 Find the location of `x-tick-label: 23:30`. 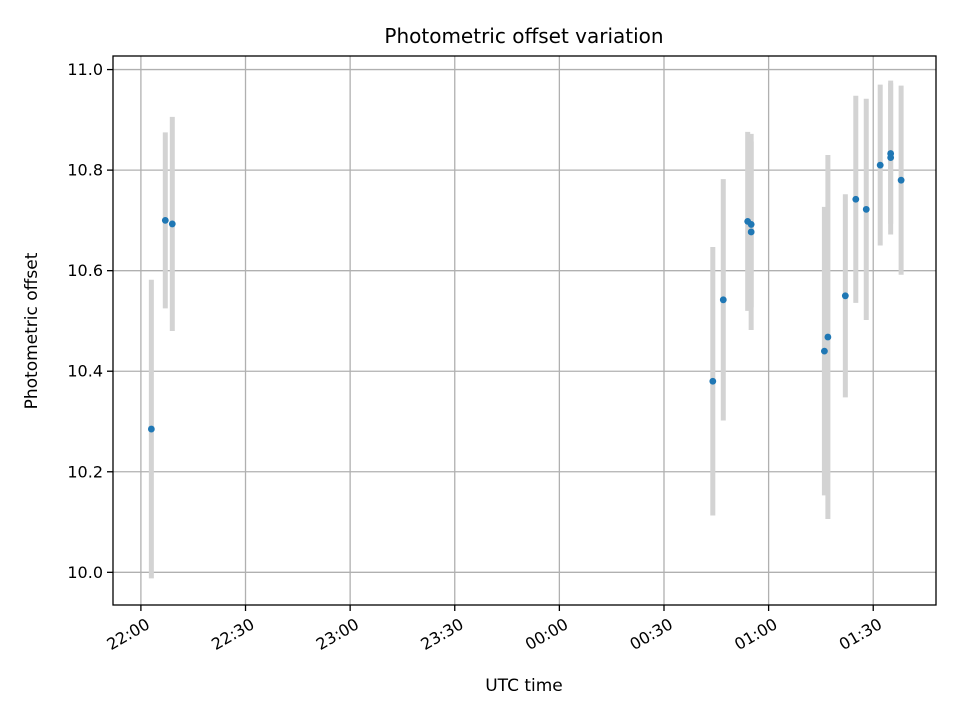

x-tick-label: 23:30 is located at coordinates (441, 634).